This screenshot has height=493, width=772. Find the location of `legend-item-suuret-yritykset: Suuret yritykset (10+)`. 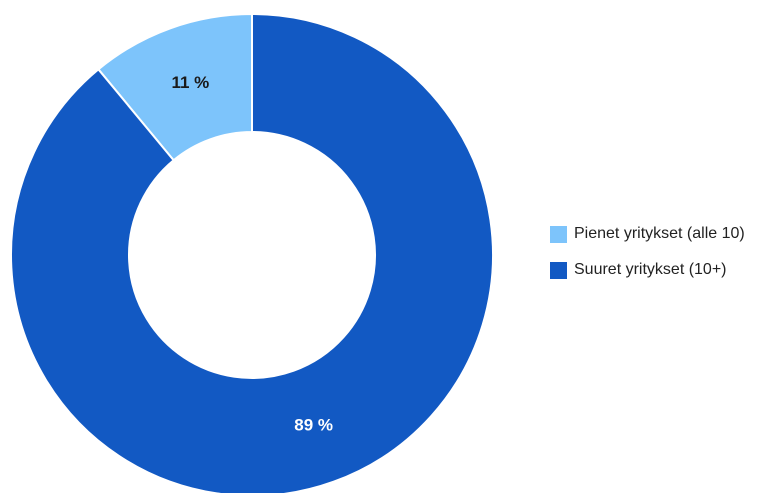

legend-item-suuret-yritykset: Suuret yritykset (10+) is located at coordinates (647, 270).